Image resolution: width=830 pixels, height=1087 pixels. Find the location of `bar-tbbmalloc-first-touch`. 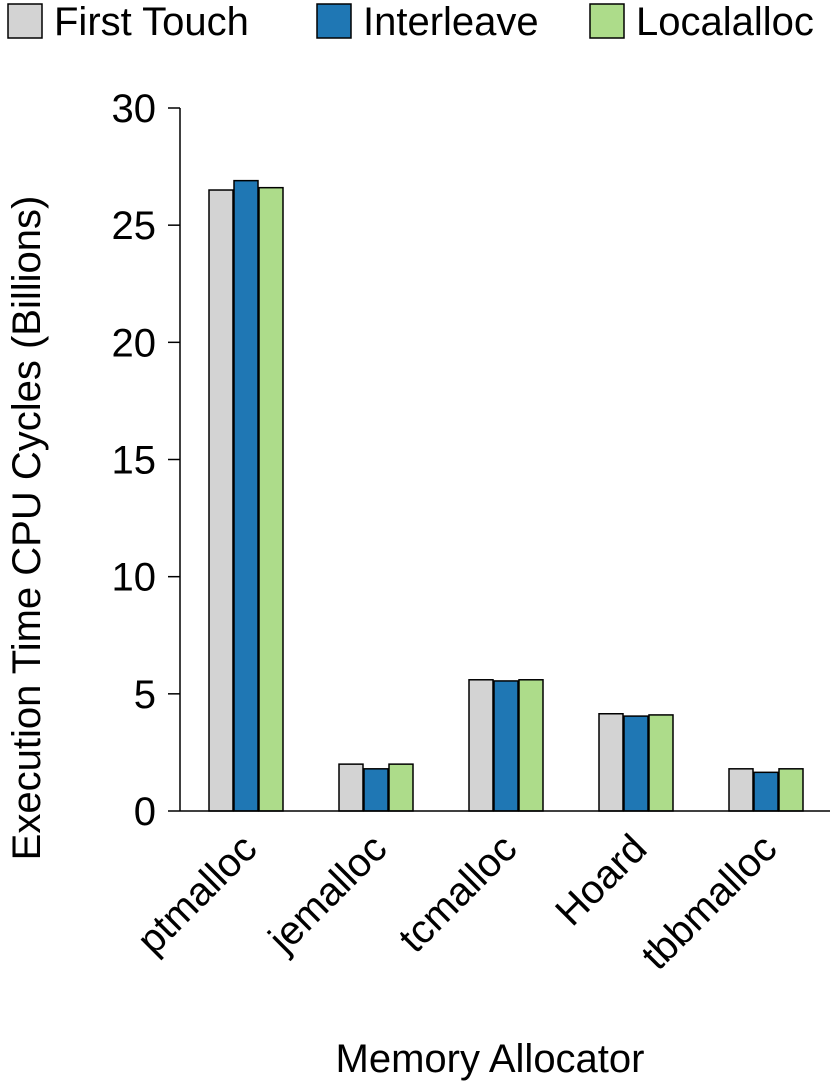

bar-tbbmalloc-first-touch is located at coordinates (741, 790).